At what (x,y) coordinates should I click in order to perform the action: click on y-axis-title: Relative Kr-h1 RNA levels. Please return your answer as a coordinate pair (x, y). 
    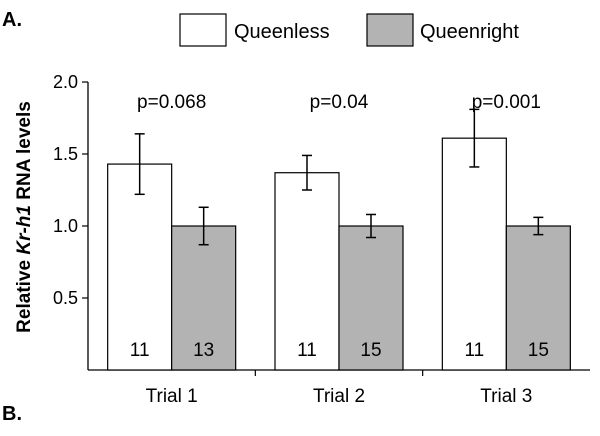
    Looking at the image, I should click on (24, 217).